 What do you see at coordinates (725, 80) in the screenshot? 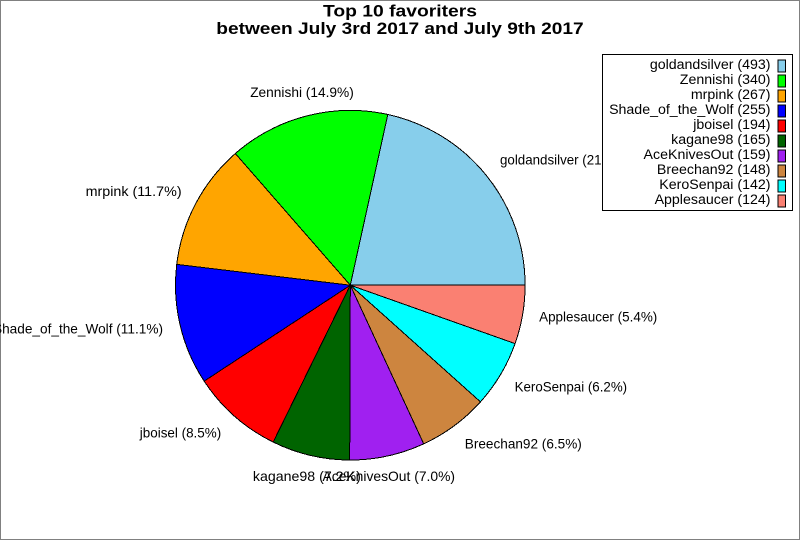
I see `svg-text: Zennishi (340)` at bounding box center [725, 80].